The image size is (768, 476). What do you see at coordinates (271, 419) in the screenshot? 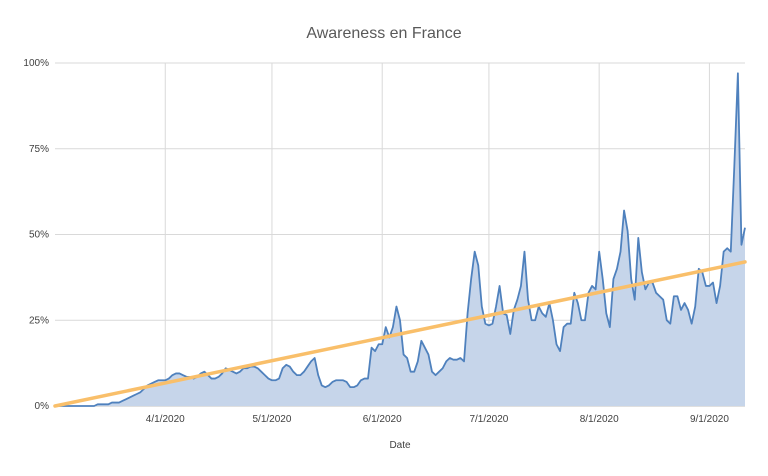
I see `x-tick-label: 5/1/2020` at bounding box center [271, 419].